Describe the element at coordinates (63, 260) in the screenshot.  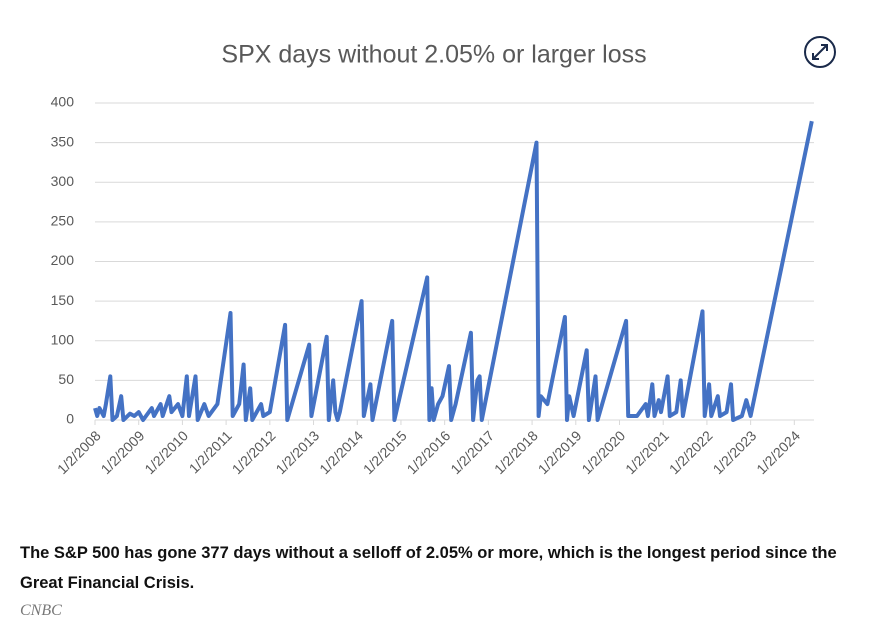
I see `y-tick-label: 200` at that location.